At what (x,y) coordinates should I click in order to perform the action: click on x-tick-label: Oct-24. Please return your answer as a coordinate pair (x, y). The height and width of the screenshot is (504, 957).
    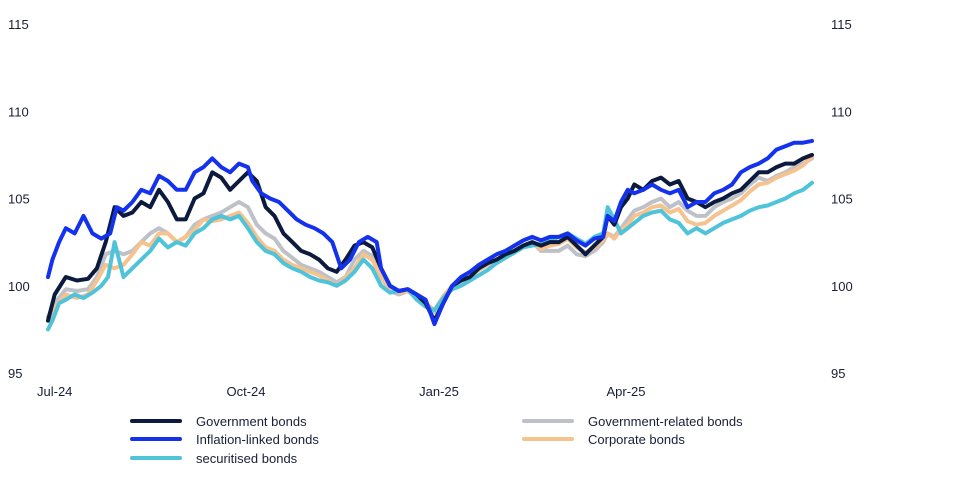
    Looking at the image, I should click on (245, 391).